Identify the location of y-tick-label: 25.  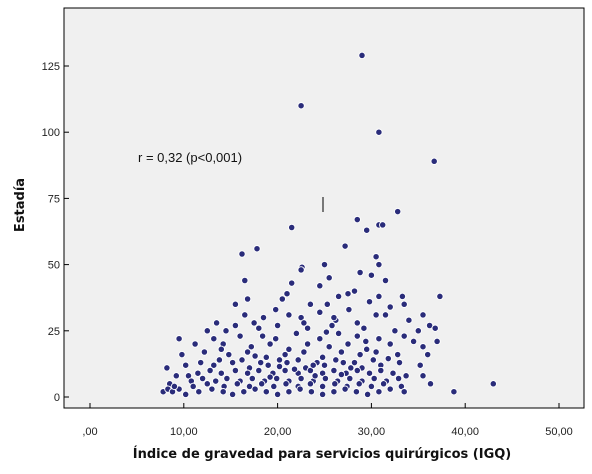
(54, 332).